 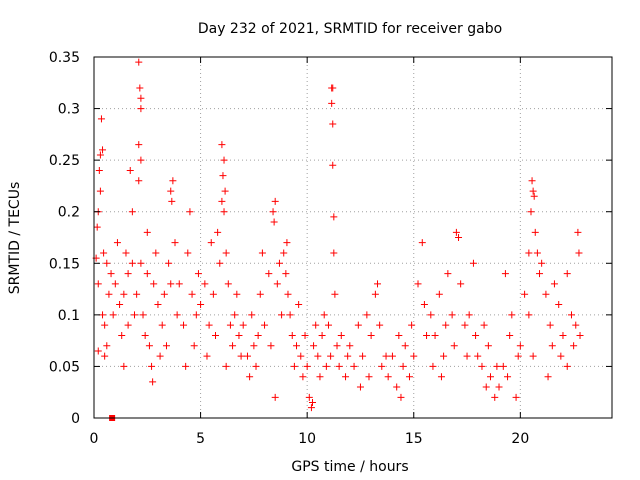 I want to click on x-tick-label: 5, so click(x=200, y=439).